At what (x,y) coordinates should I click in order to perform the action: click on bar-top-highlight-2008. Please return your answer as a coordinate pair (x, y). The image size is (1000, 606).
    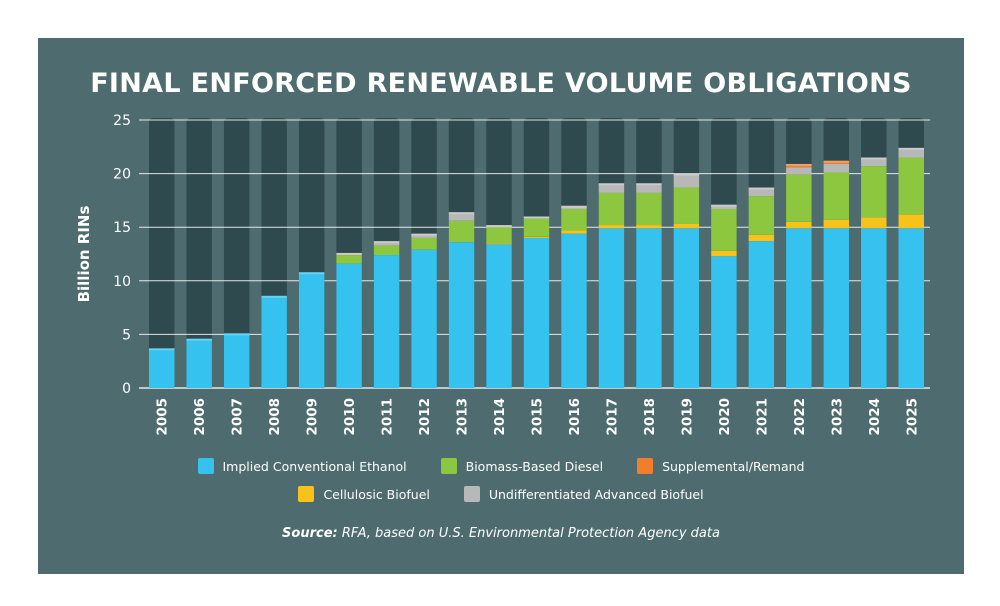
    Looking at the image, I should click on (274, 296).